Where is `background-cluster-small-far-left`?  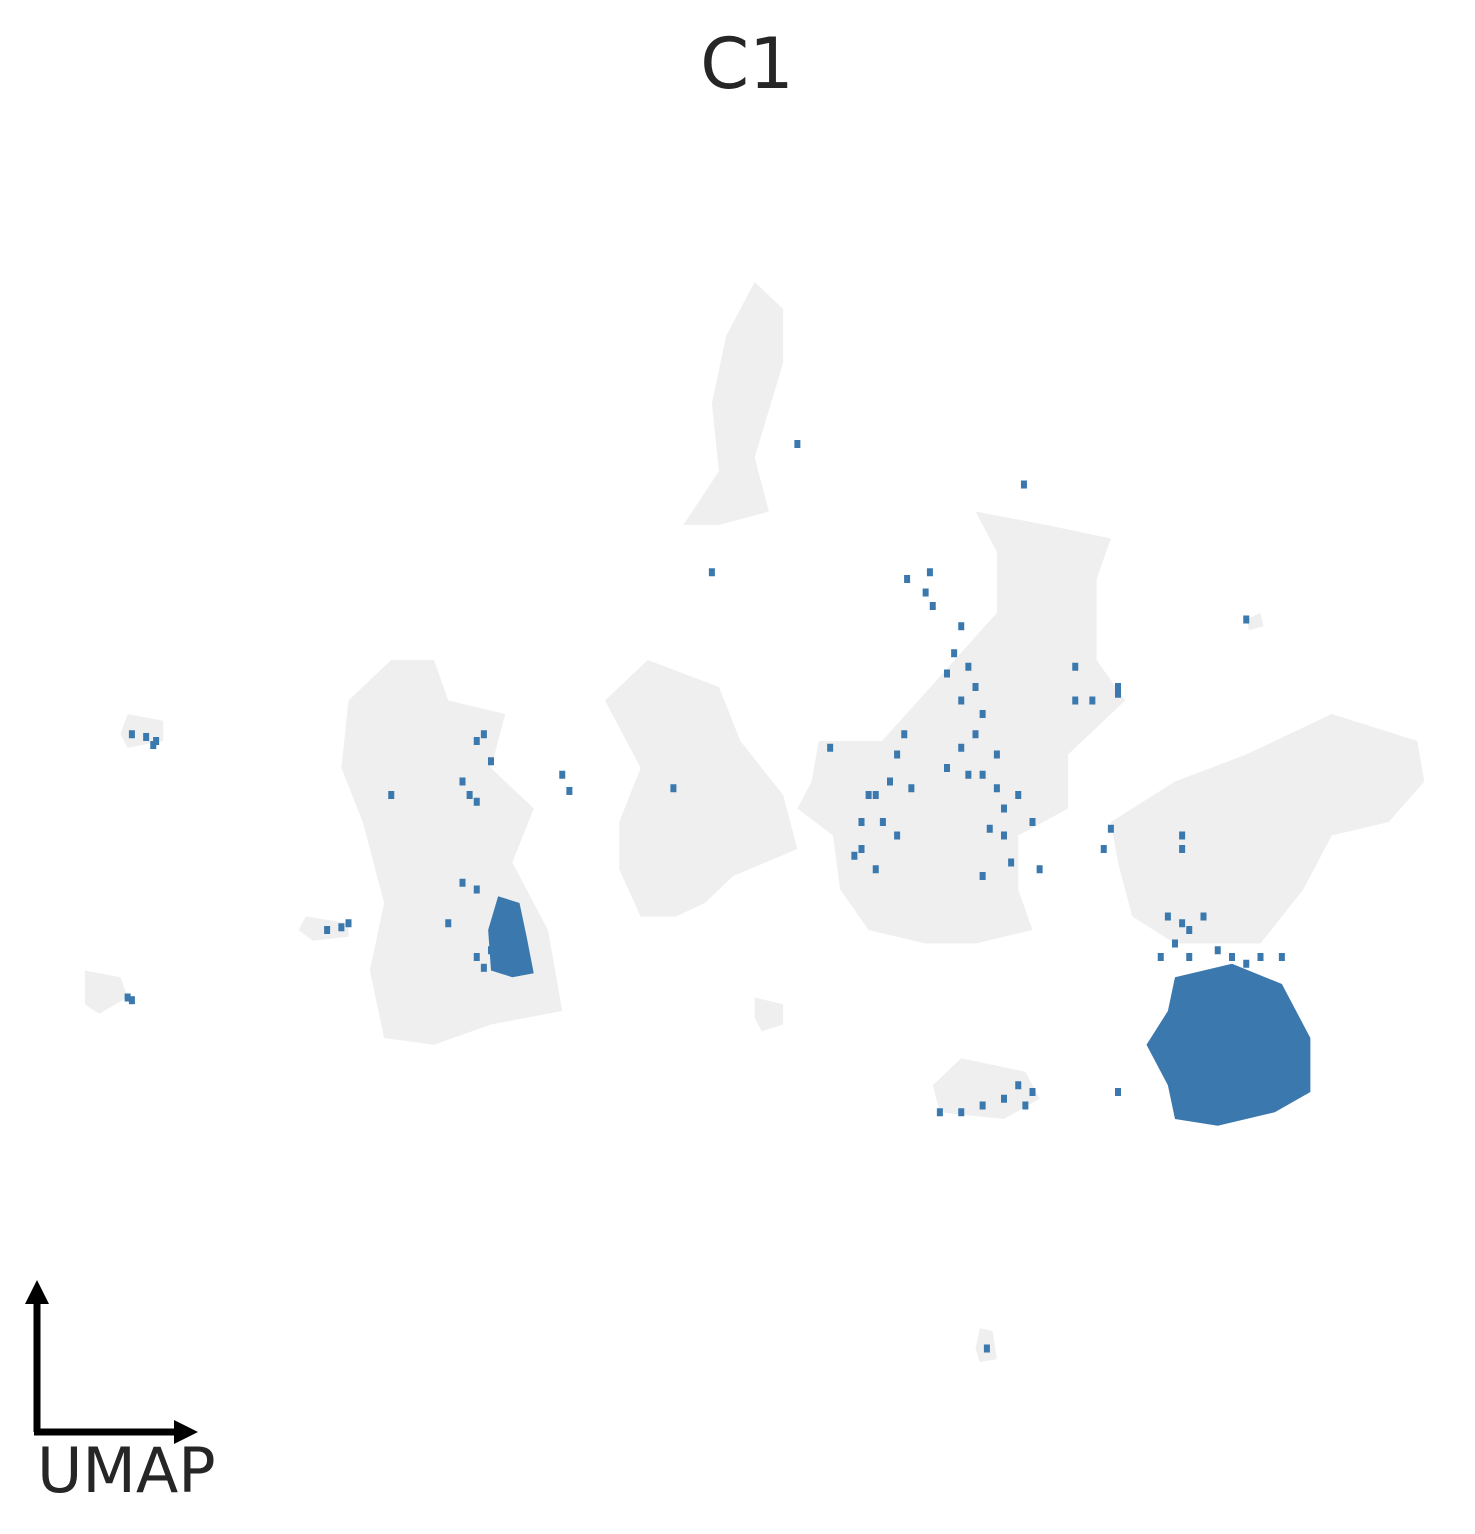
background-cluster-small-far-left is located at coordinates (142, 731).